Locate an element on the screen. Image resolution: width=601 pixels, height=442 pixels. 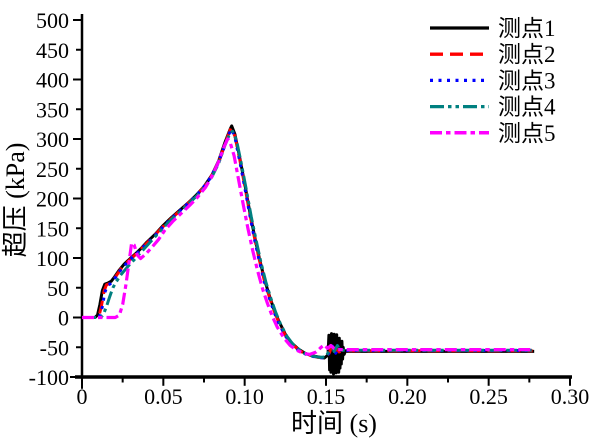
x-tick-label: 0.05 is located at coordinates (163, 396).